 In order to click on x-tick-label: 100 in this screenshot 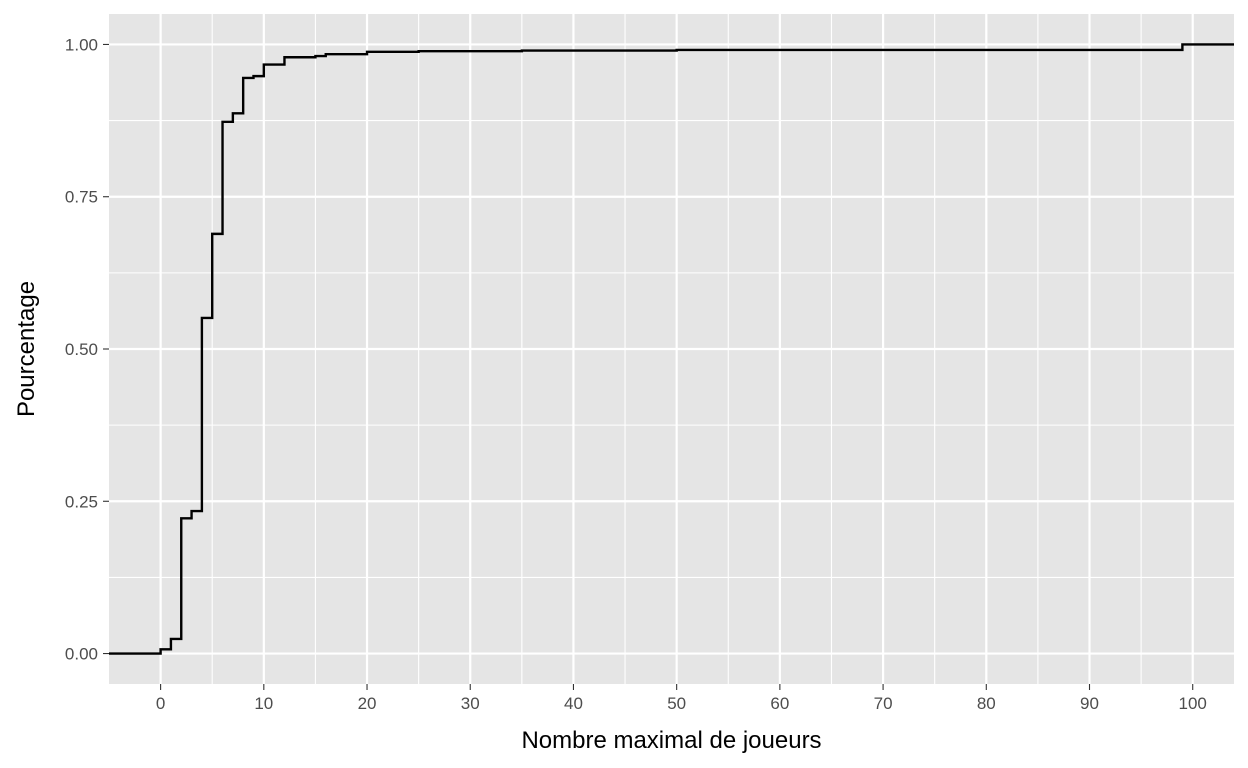, I will do `click(1193, 703)`.